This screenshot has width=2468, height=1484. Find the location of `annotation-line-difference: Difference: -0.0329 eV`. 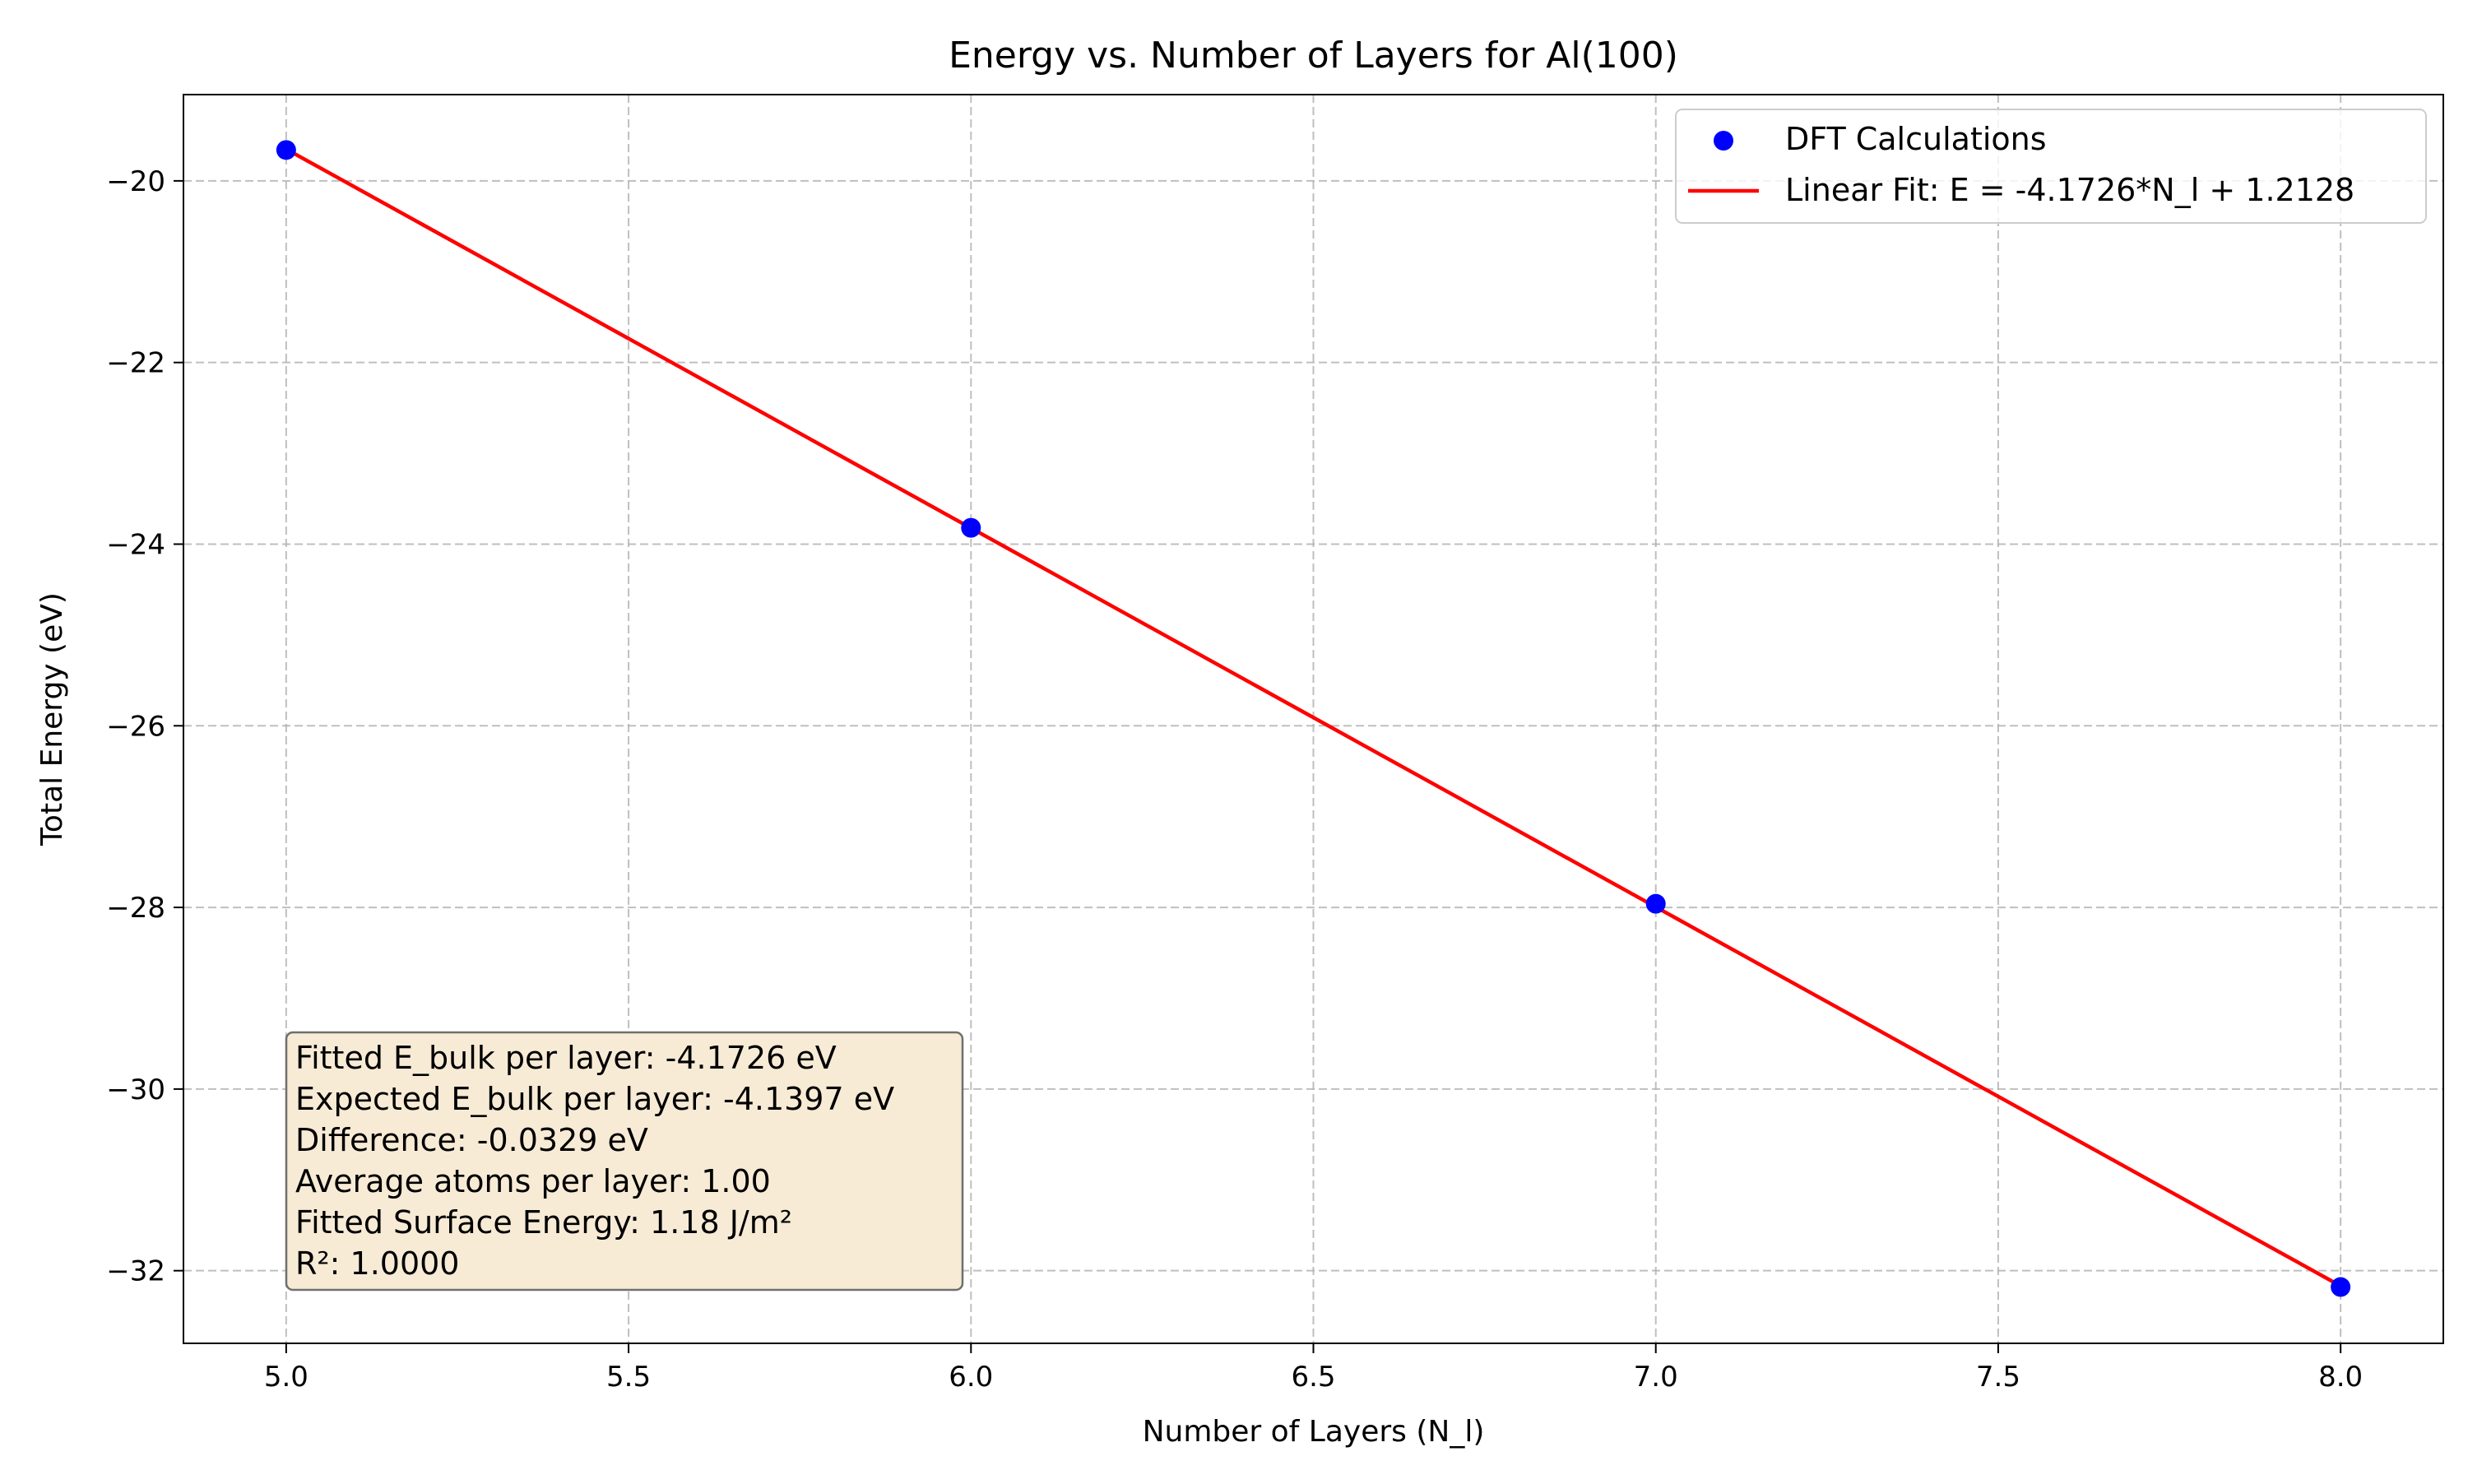

annotation-line-difference: Difference: -0.0329 eV is located at coordinates (471, 1140).